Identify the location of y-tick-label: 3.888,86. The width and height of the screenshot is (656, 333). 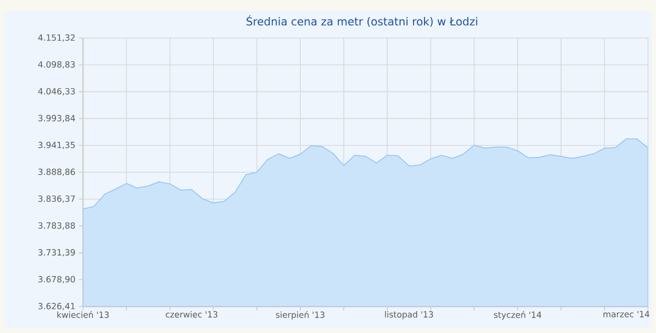
(56, 172).